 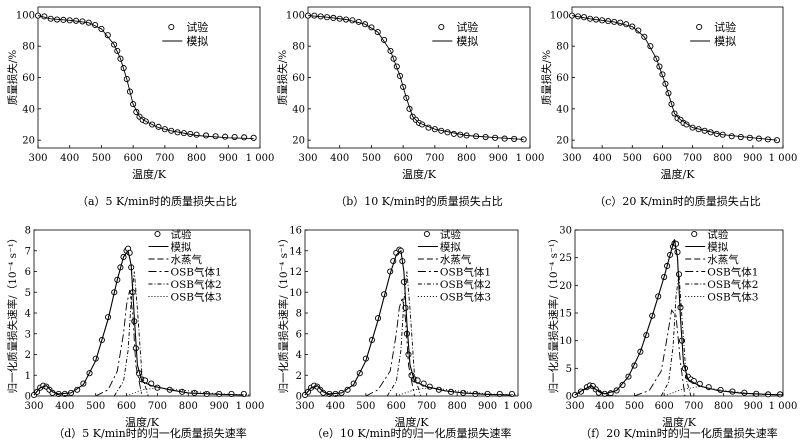 I want to click on y-axis-label: 质量损失/%, so click(x=546, y=78).